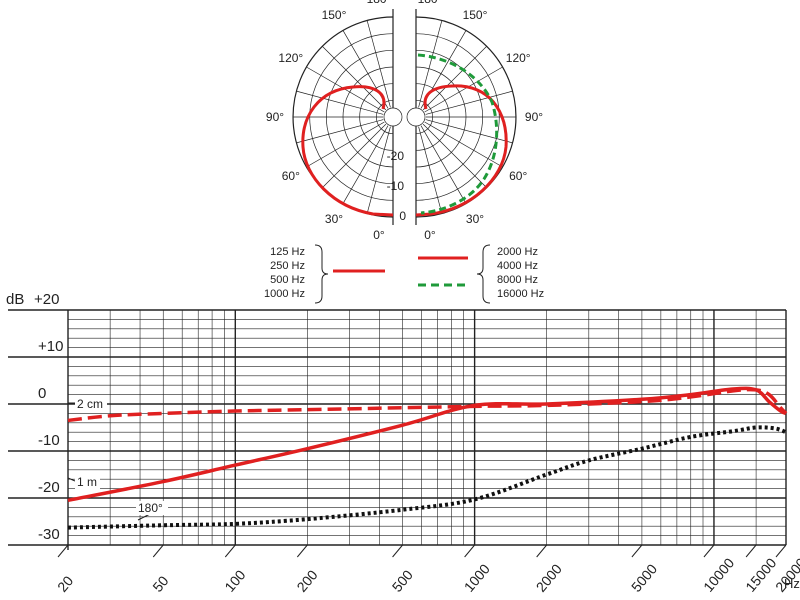 Image resolution: width=800 pixels, height=600 pixels. I want to click on annotation-label: 2 cm, so click(90, 404).